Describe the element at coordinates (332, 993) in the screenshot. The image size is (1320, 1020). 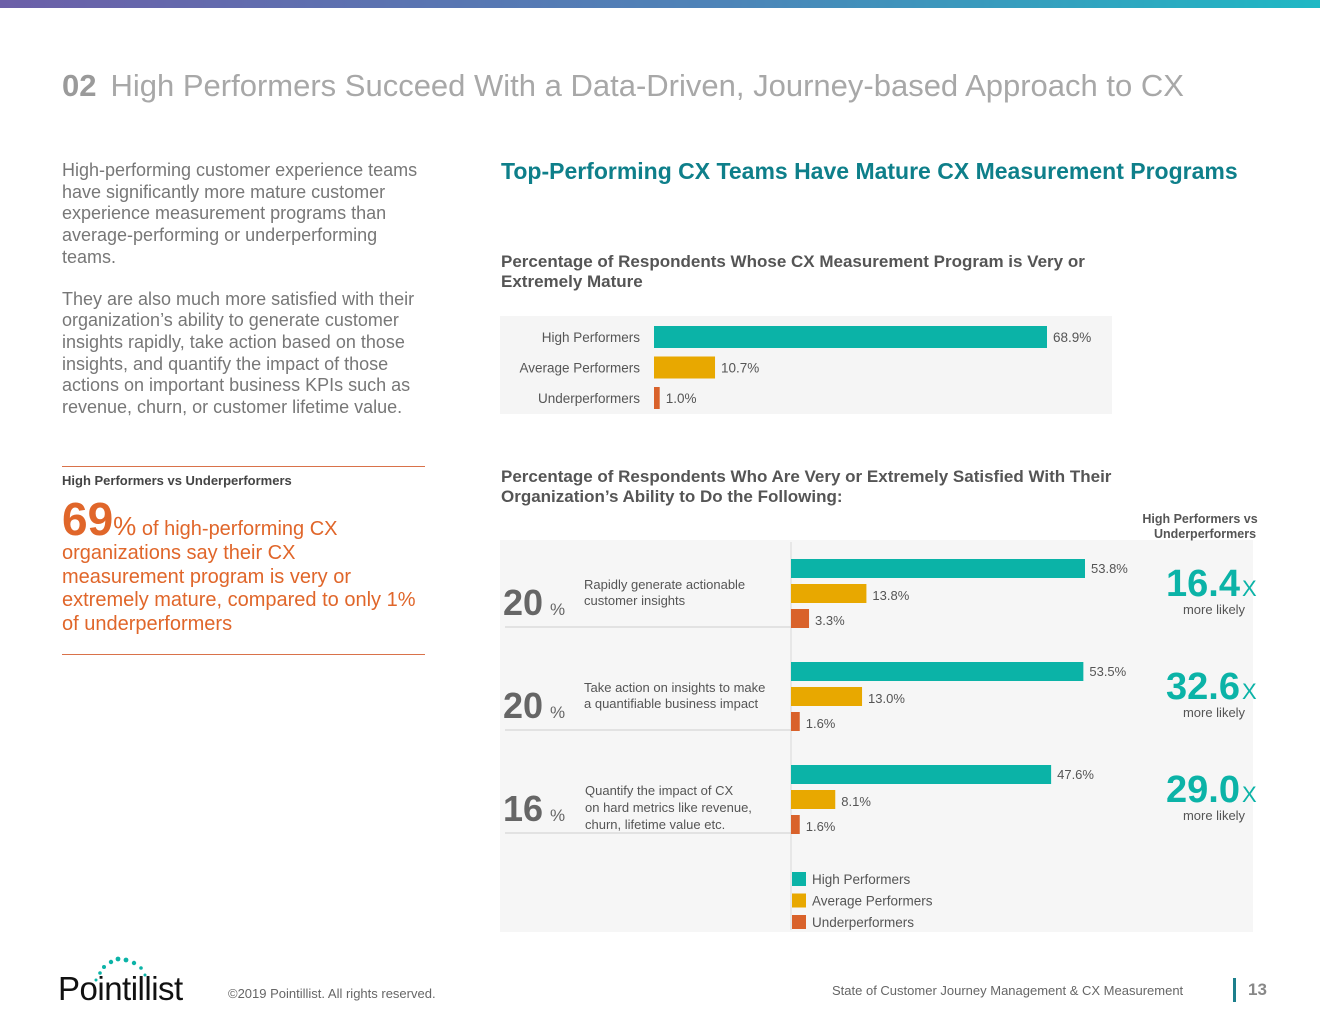
I see `footer-copyright: ©2019 Pointillist. All rights reserved.` at that location.